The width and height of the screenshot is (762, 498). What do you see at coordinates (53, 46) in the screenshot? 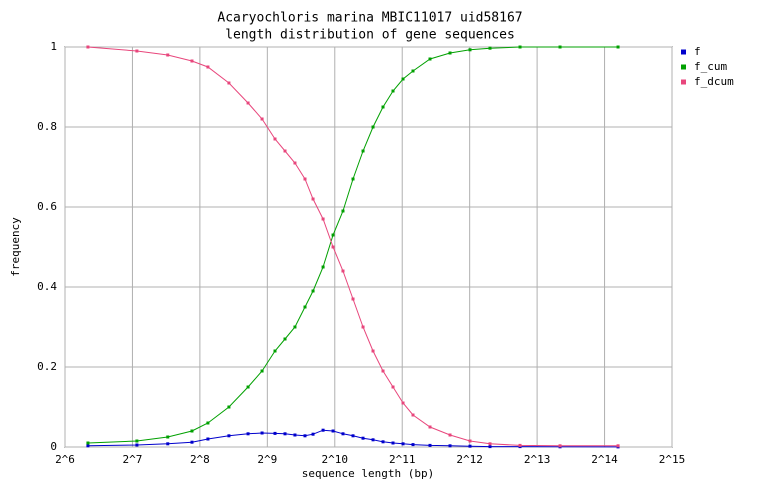
I see `y-tick-label: 1` at bounding box center [53, 46].